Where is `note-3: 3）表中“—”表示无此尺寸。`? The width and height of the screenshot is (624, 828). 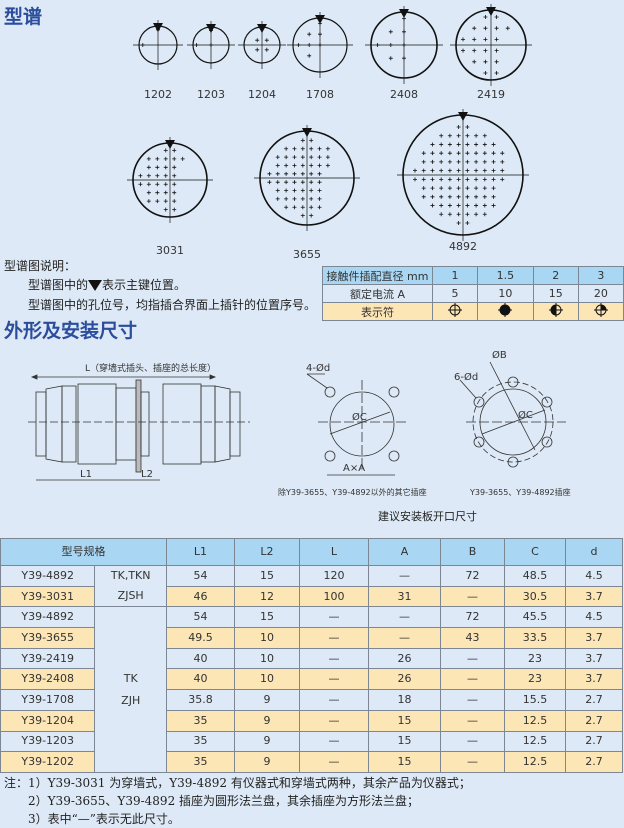 note-3: 3）表中“—”表示无此尺寸。 is located at coordinates (104, 818).